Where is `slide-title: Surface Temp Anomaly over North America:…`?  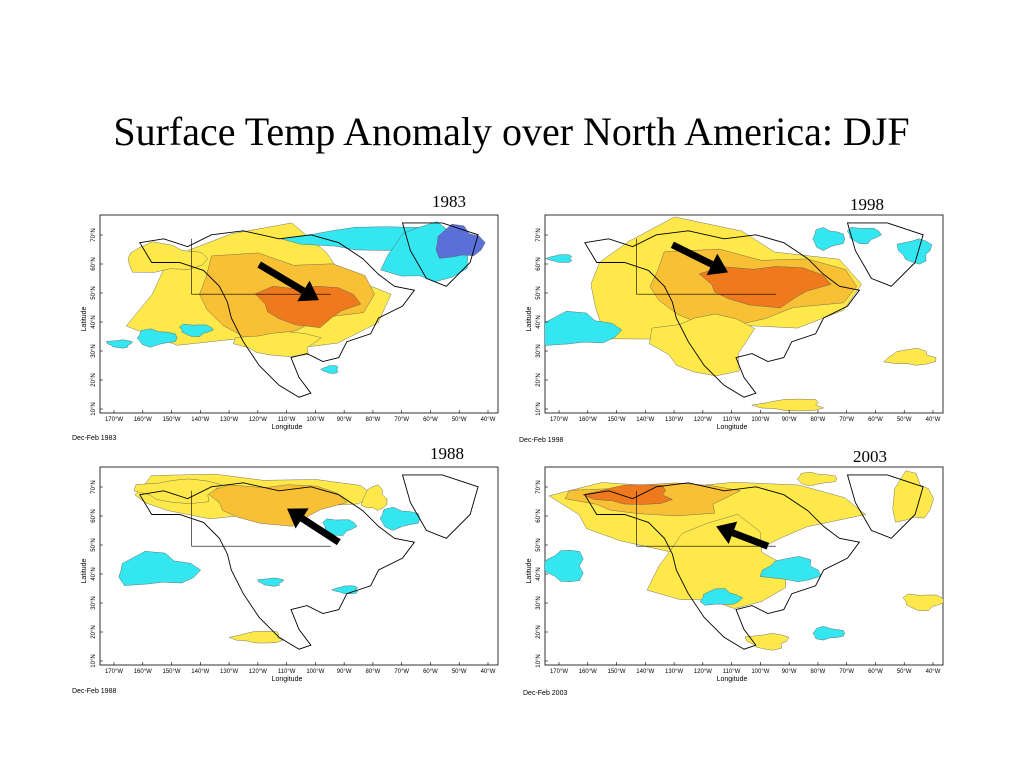 slide-title: Surface Temp Anomaly over North America:… is located at coordinates (511, 131).